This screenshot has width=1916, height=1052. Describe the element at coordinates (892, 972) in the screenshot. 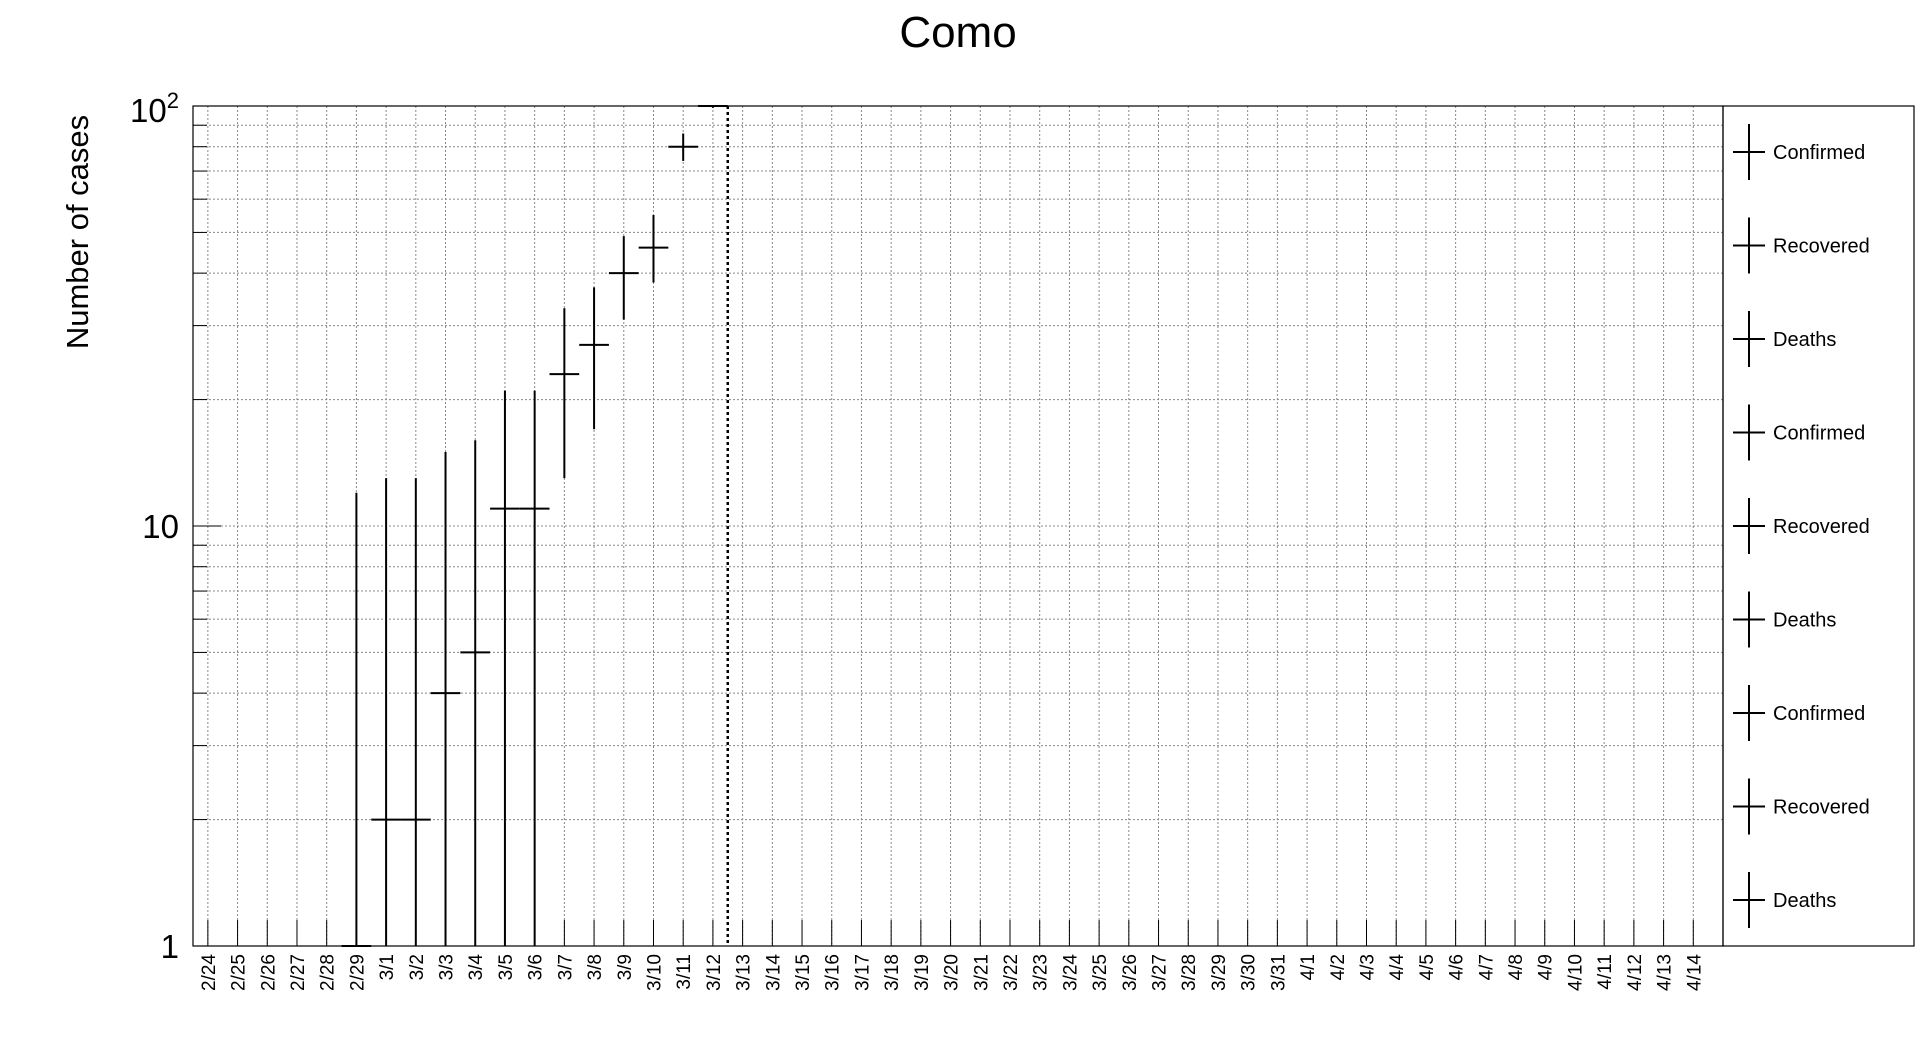

I see `x-tick-label: 3/18` at that location.